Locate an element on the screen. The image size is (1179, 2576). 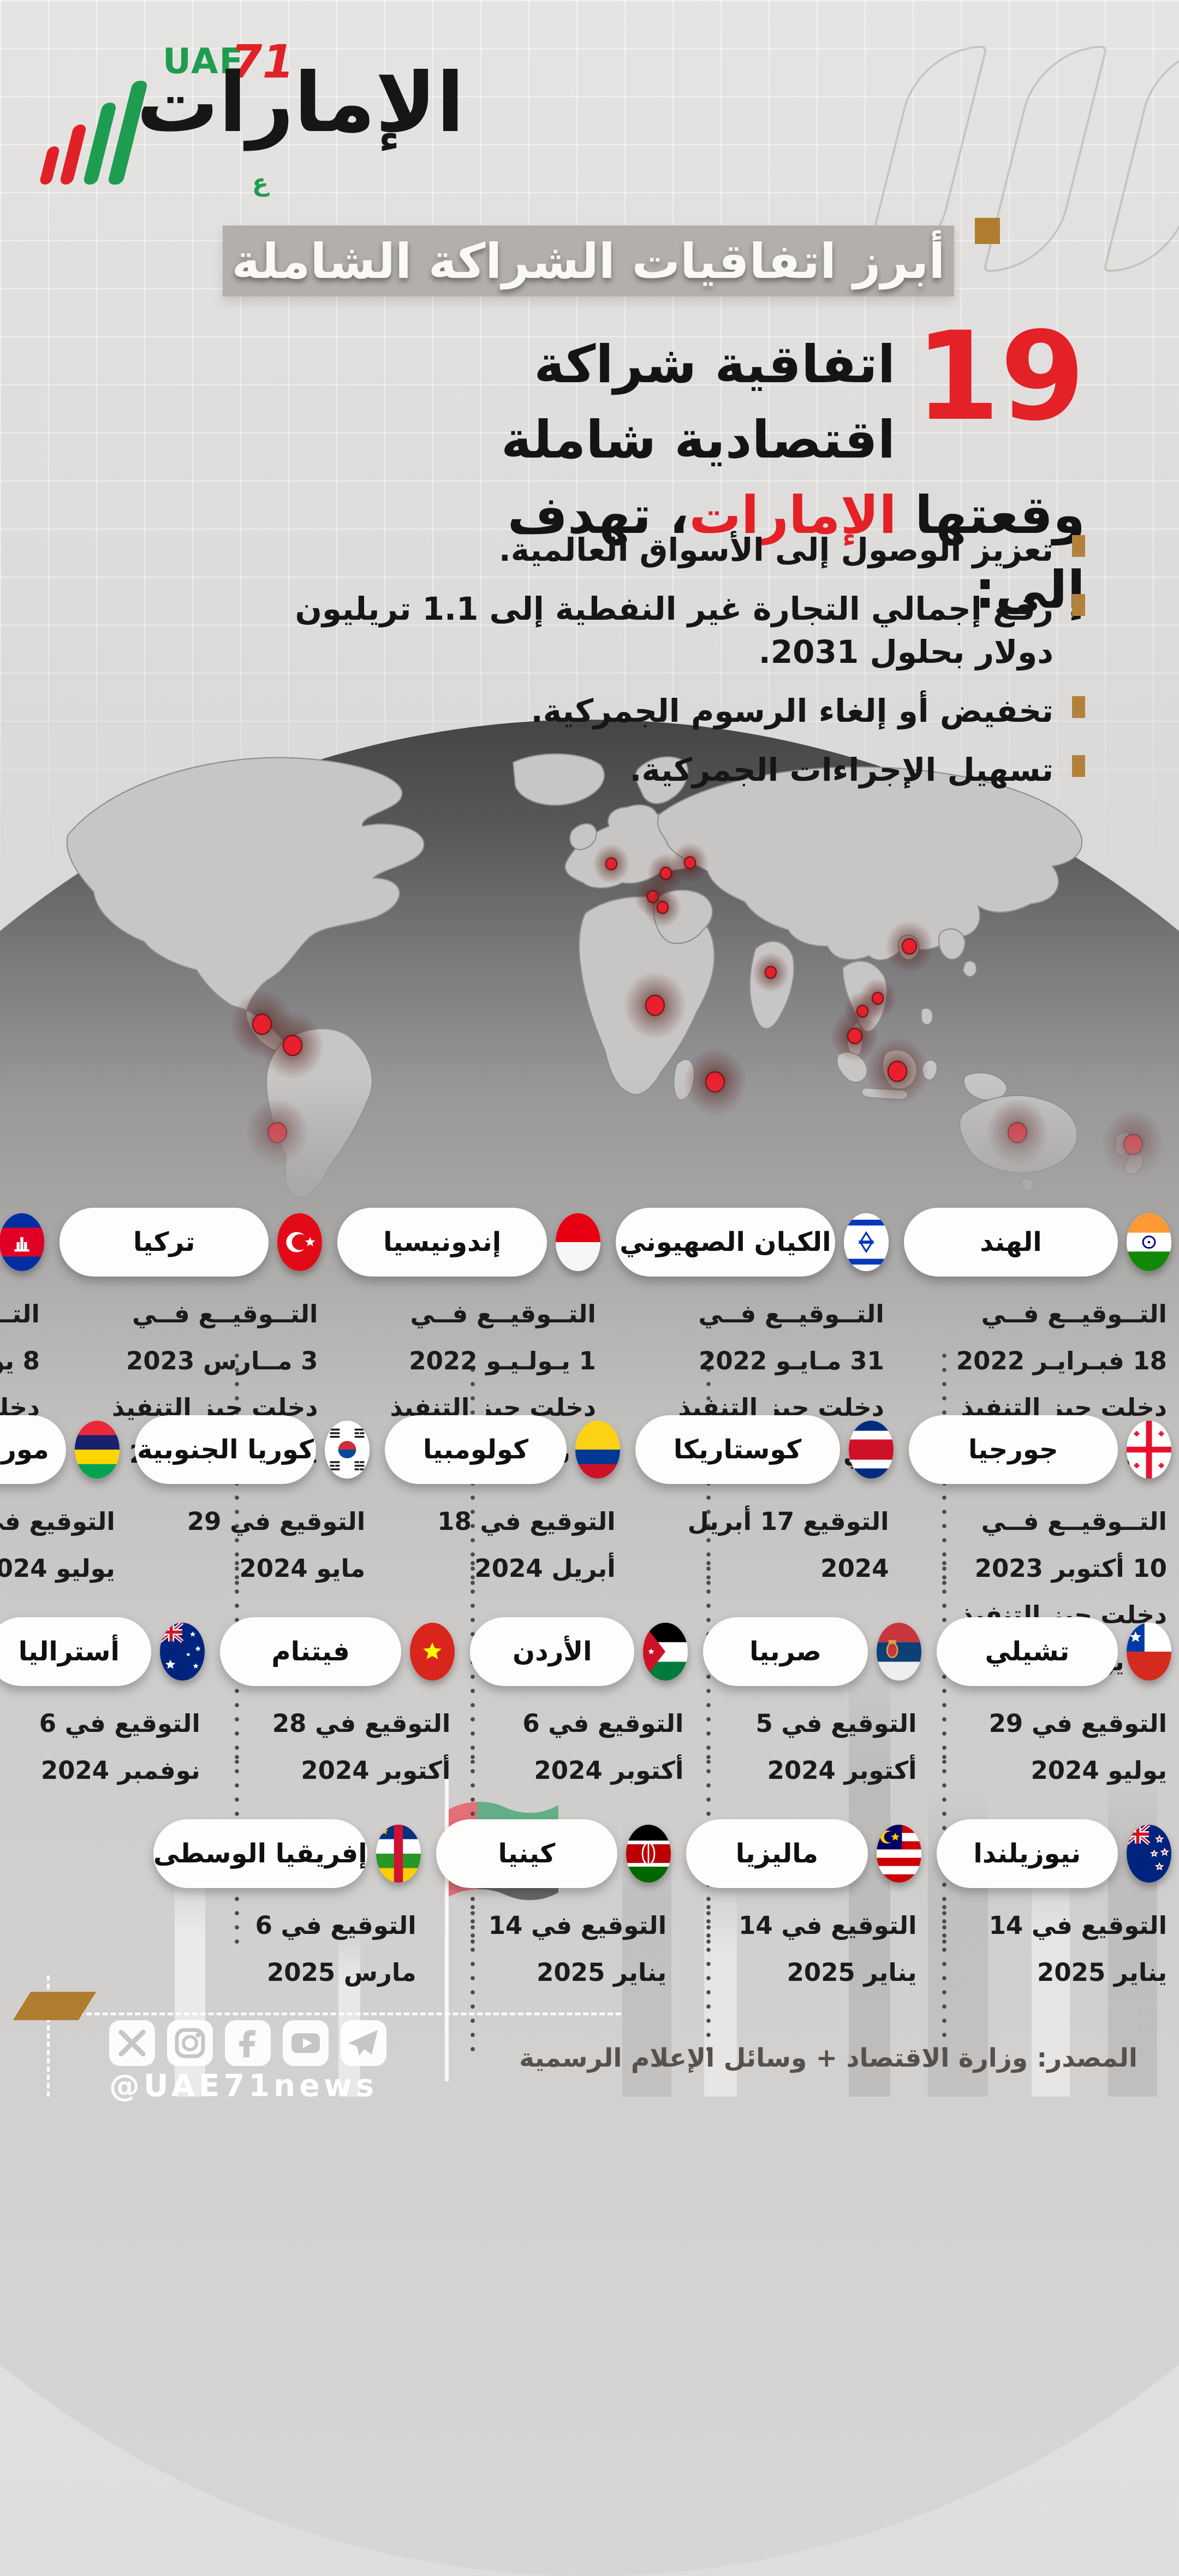
georgia-flag-icon is located at coordinates (1149, 1450).